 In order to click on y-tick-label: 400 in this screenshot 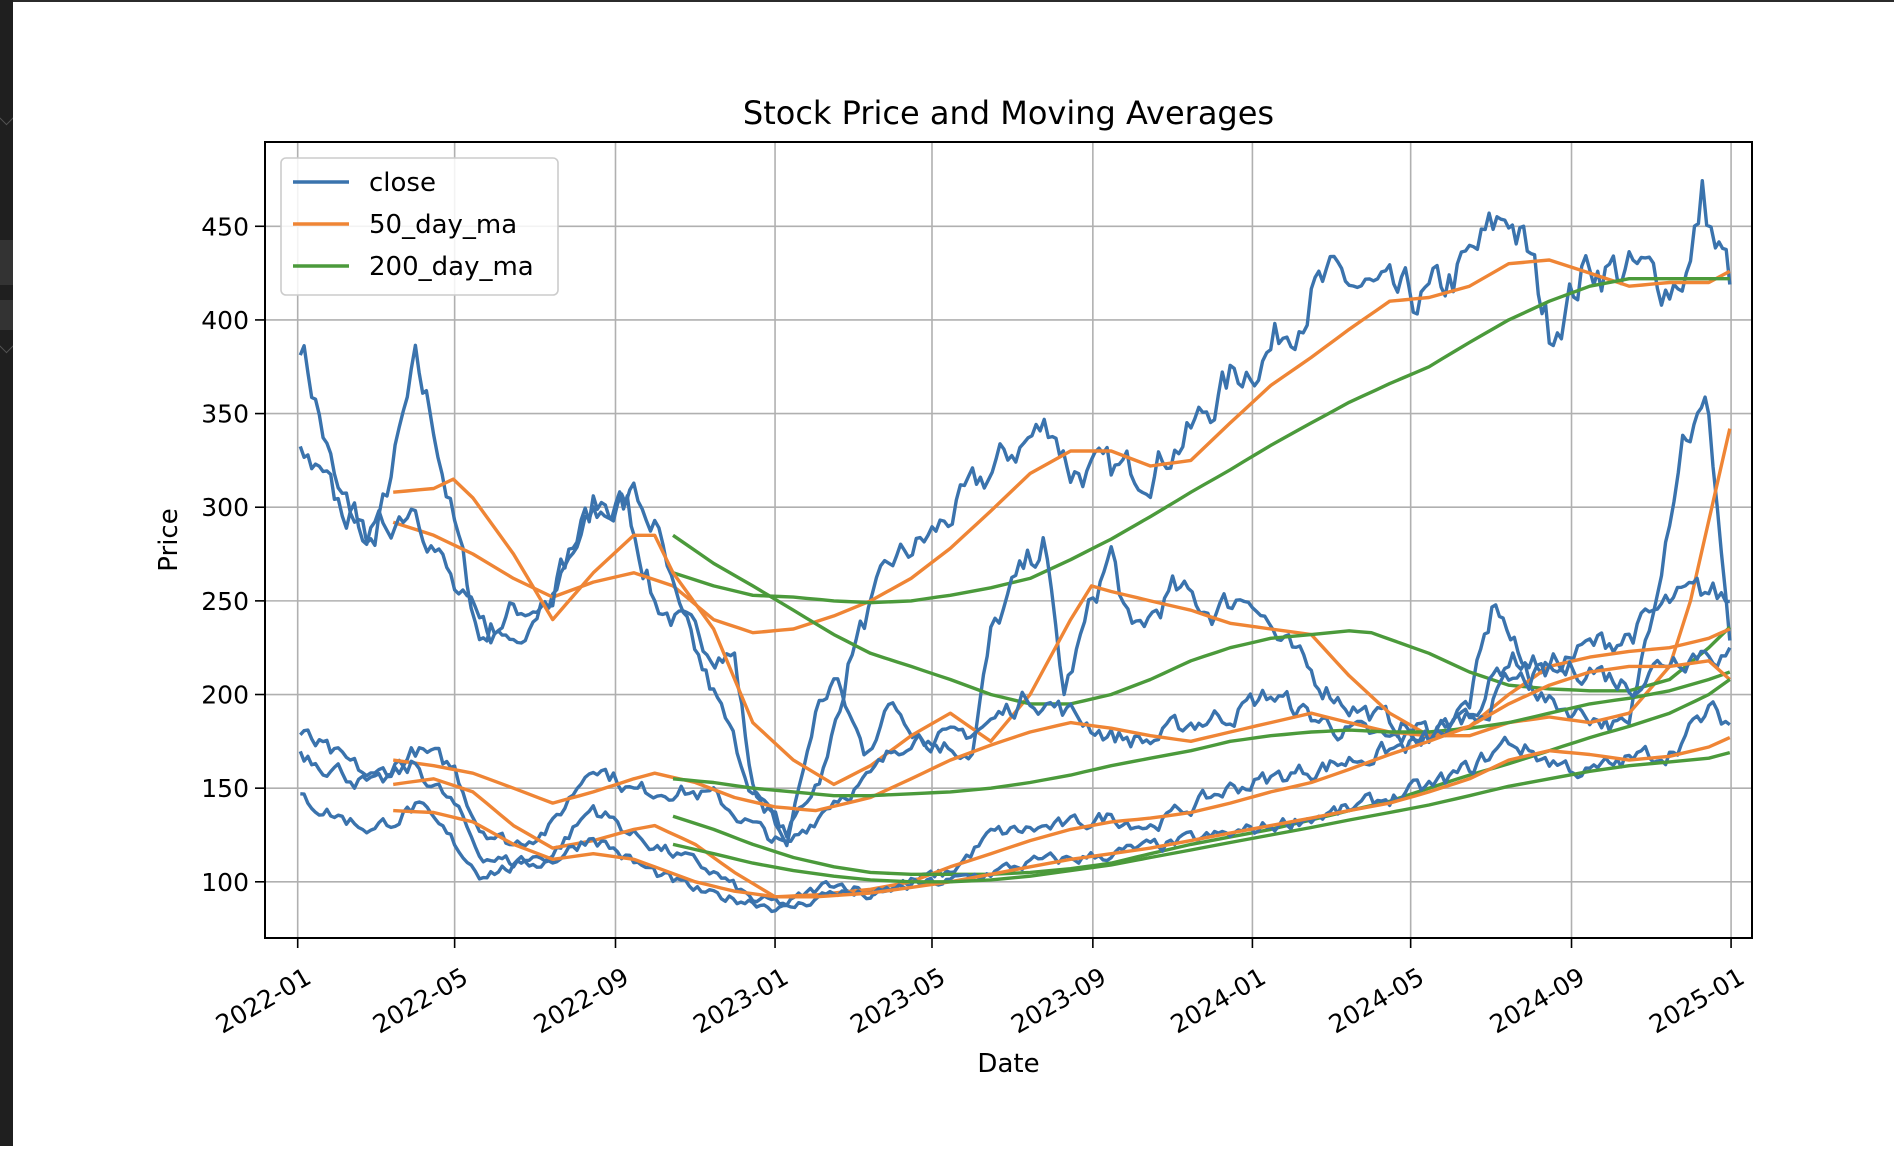, I will do `click(225, 320)`.